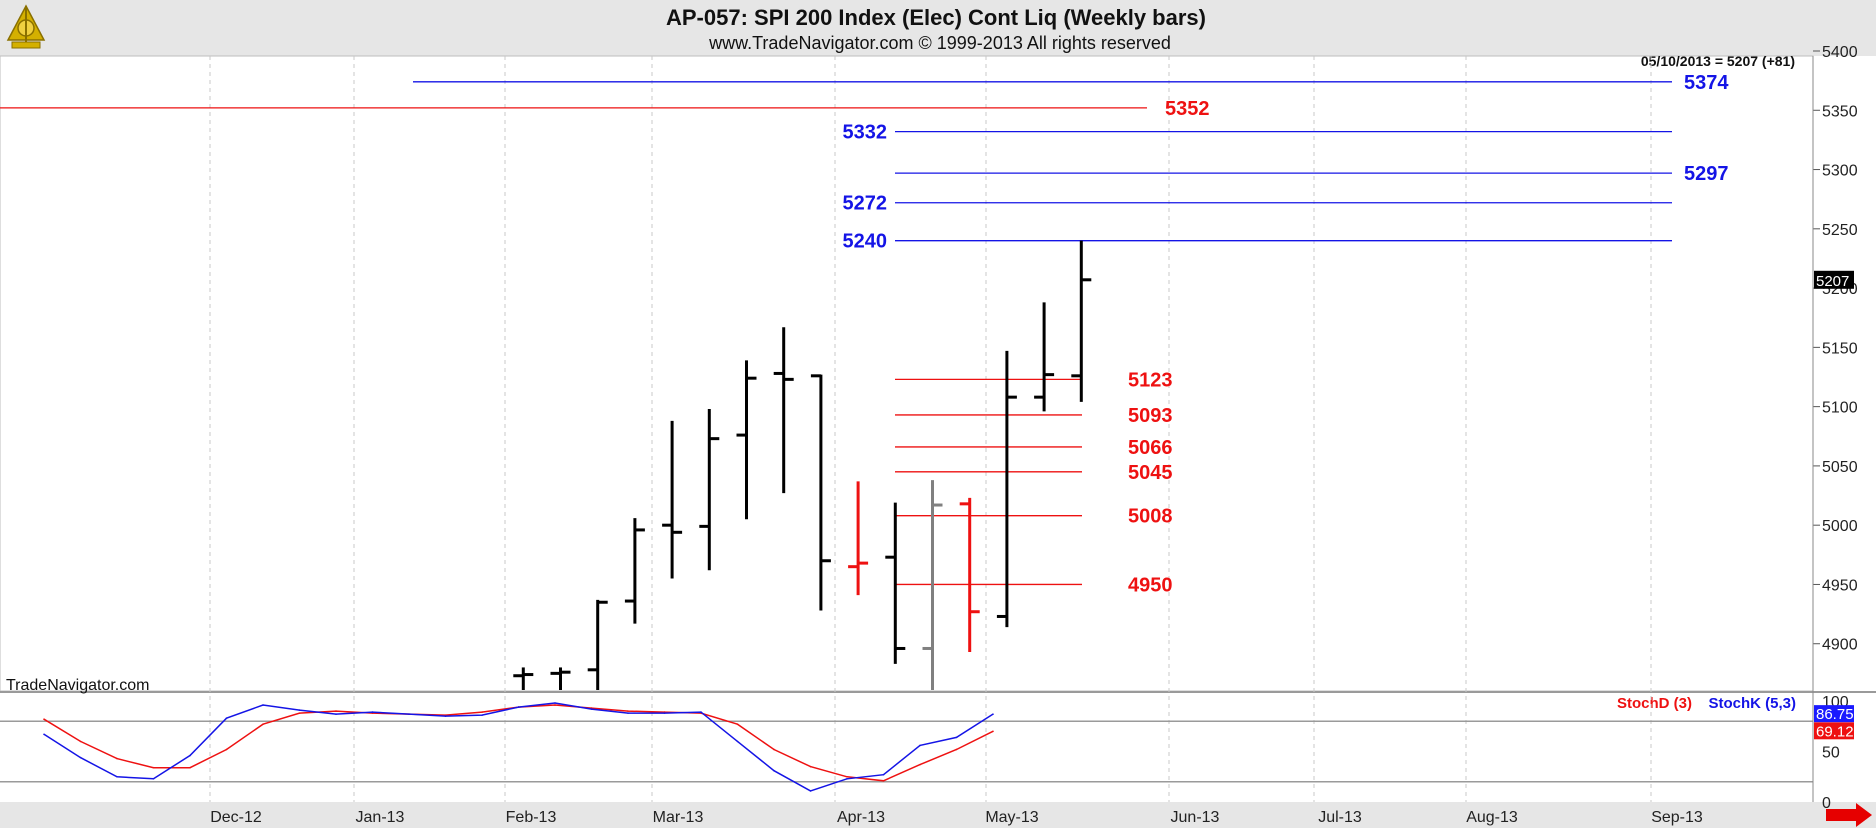 This screenshot has height=828, width=1876. I want to click on x-tick-label: May-13, so click(1011, 817).